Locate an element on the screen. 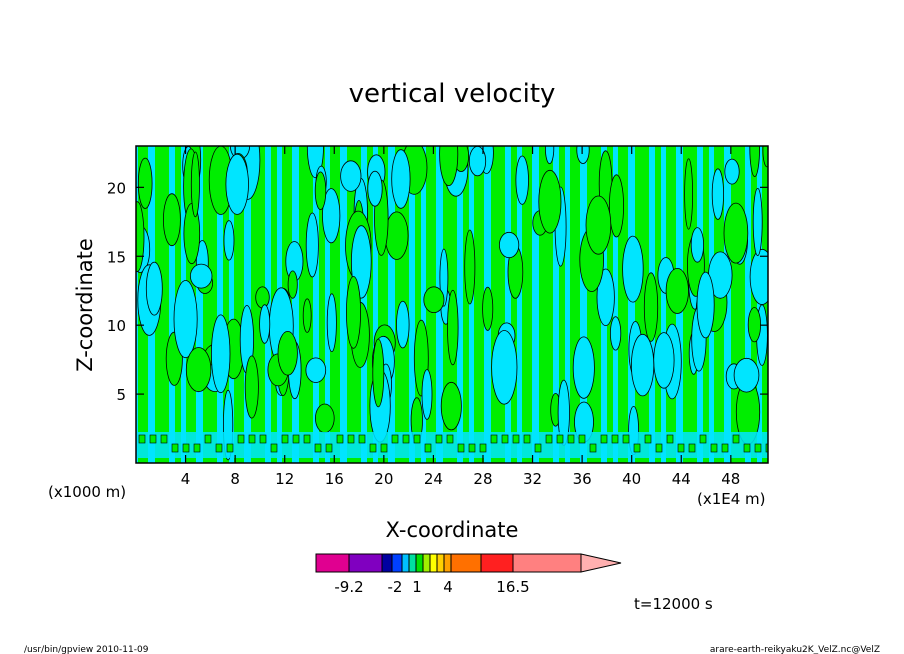 Image resolution: width=904 pixels, height=654 pixels. chart-title: vertical velocity is located at coordinates (452, 94).